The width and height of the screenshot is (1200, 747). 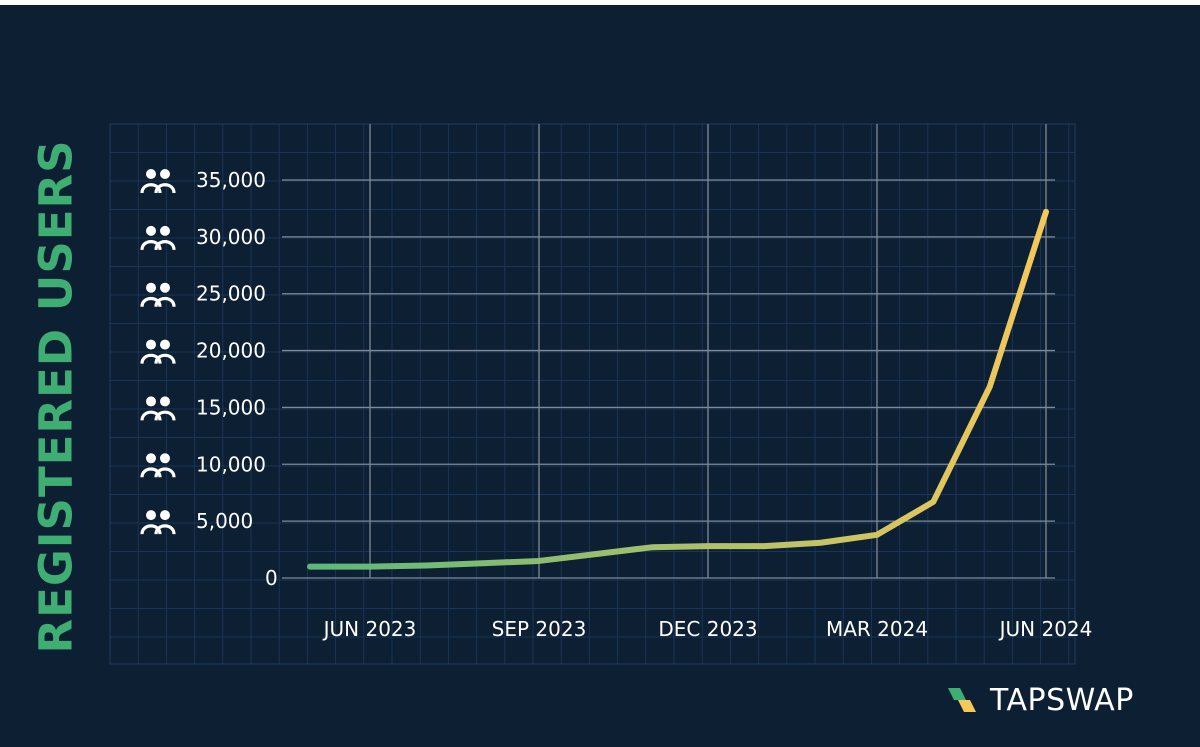 I want to click on y-tick-label: 20,000, so click(x=231, y=351).